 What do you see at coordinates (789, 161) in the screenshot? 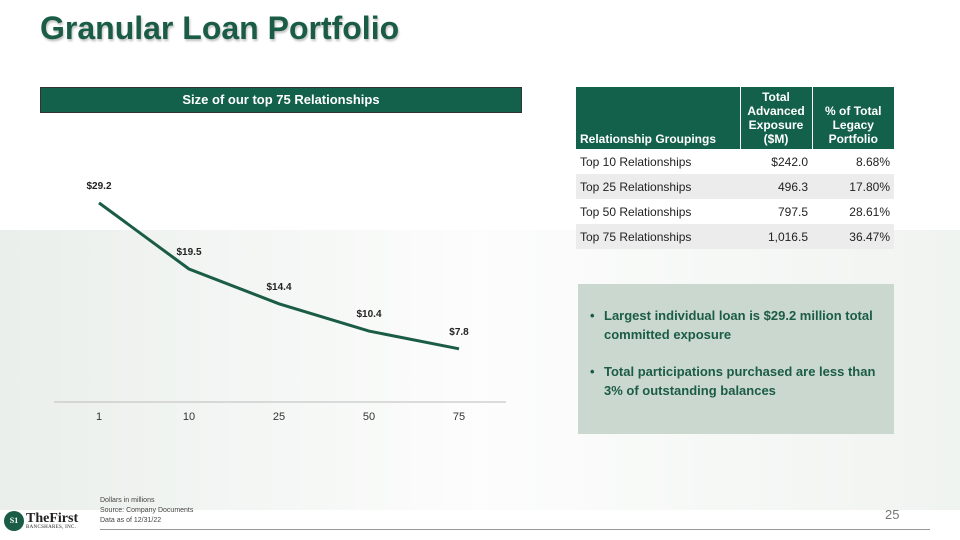
I see `table-cell: $242.0` at bounding box center [789, 161].